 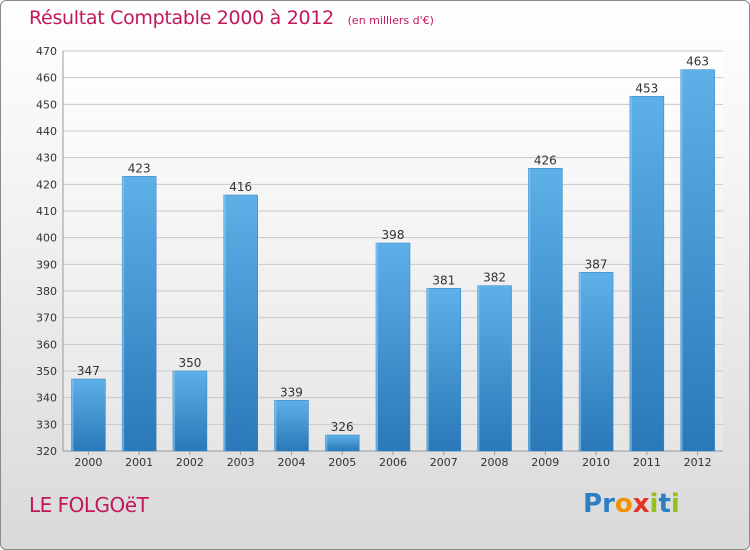 What do you see at coordinates (545, 462) in the screenshot?
I see `x-tick-label: 2009` at bounding box center [545, 462].